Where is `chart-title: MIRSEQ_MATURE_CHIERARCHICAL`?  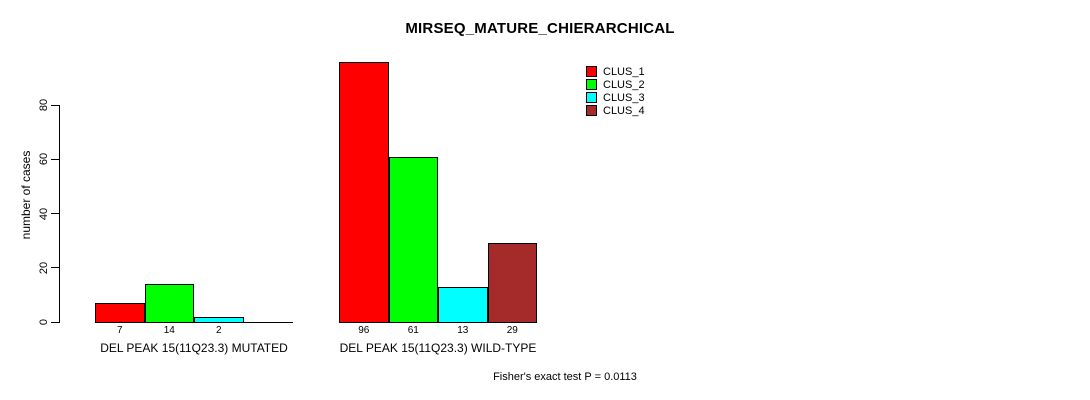
chart-title: MIRSEQ_MATURE_CHIERARCHICAL is located at coordinates (540, 28).